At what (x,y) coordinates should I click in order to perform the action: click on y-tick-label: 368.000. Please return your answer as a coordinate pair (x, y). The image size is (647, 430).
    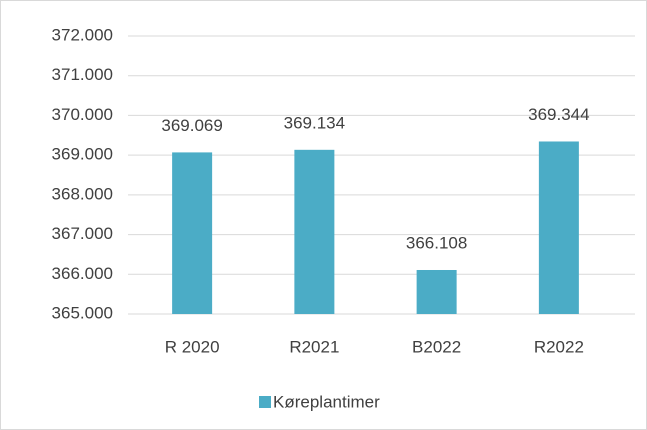
    Looking at the image, I should click on (82, 193).